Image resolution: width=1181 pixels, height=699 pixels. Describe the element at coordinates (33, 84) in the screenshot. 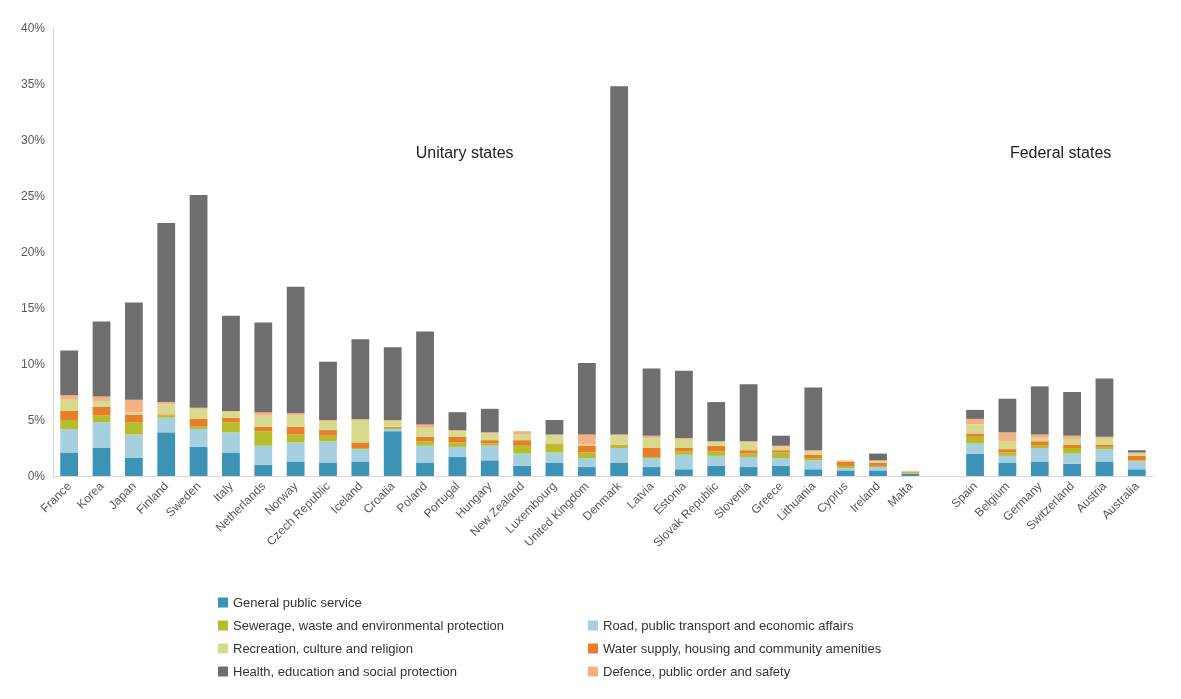

I see `y-tick-label: 35%` at that location.